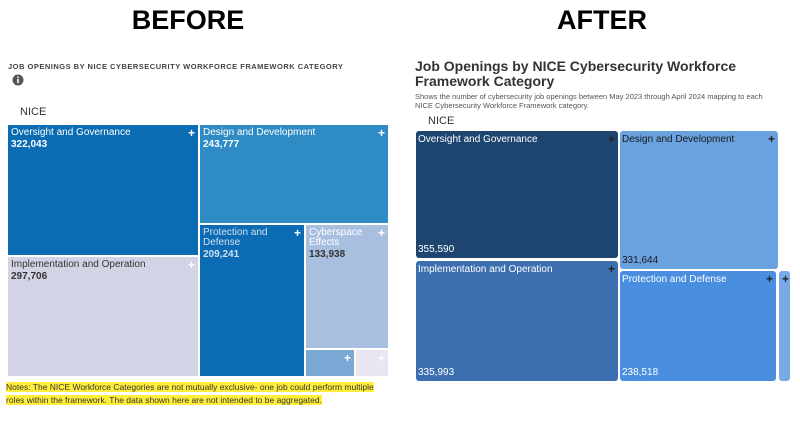  Describe the element at coordinates (517, 321) in the screenshot. I see `tile: Implementation and Operation 335,993 +` at that location.